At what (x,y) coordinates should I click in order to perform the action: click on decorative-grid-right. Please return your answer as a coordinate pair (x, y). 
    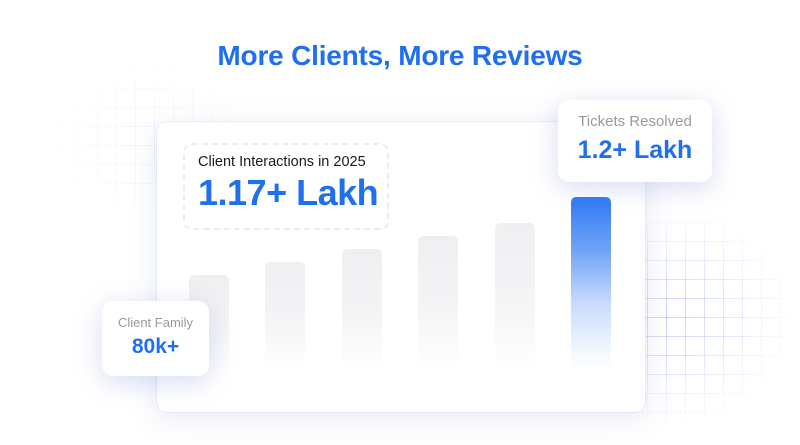
    Looking at the image, I should click on (714, 327).